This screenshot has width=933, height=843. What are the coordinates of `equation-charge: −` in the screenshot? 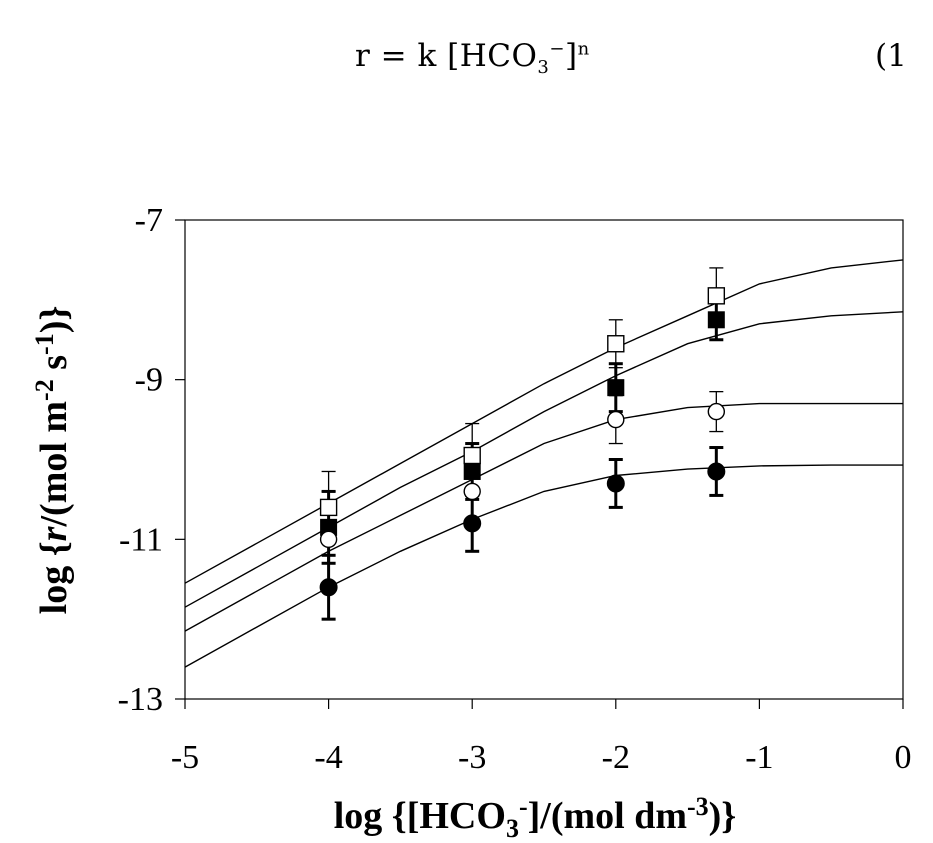 It's located at (557, 49).